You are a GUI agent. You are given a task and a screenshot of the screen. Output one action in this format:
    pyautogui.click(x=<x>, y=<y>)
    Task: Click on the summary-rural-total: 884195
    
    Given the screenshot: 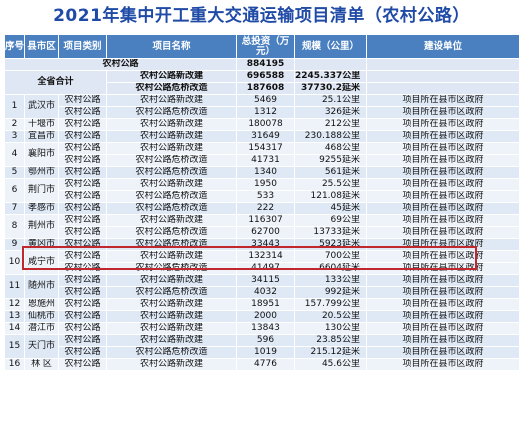 What is the action you would take?
    pyautogui.click(x=265, y=64)
    